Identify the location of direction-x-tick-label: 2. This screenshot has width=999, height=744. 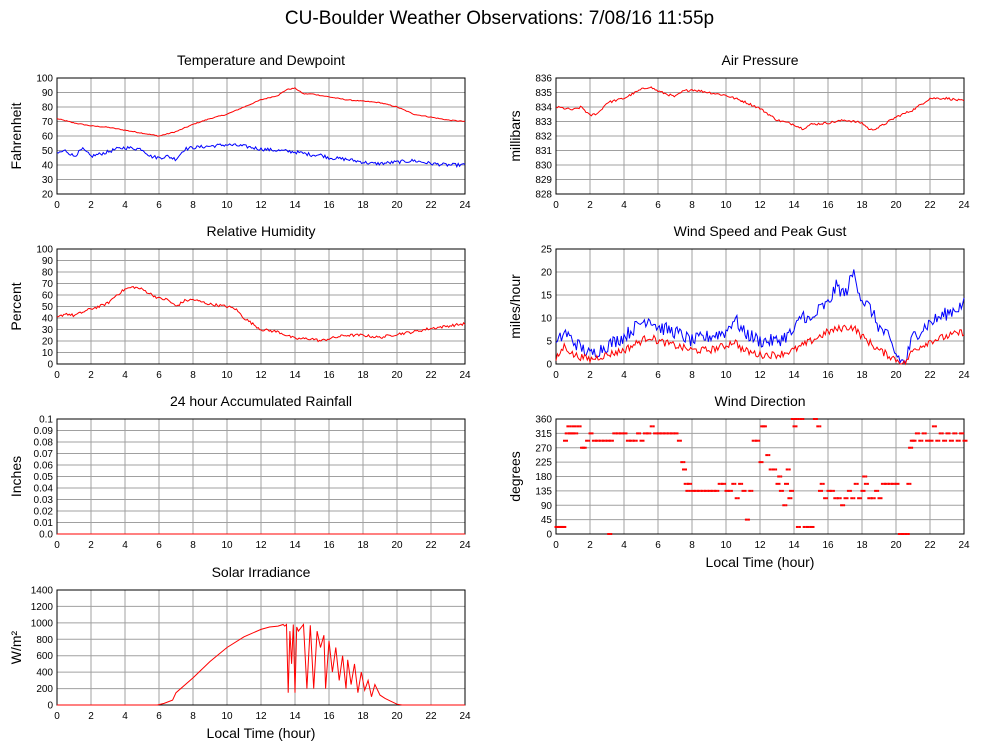
(590, 545).